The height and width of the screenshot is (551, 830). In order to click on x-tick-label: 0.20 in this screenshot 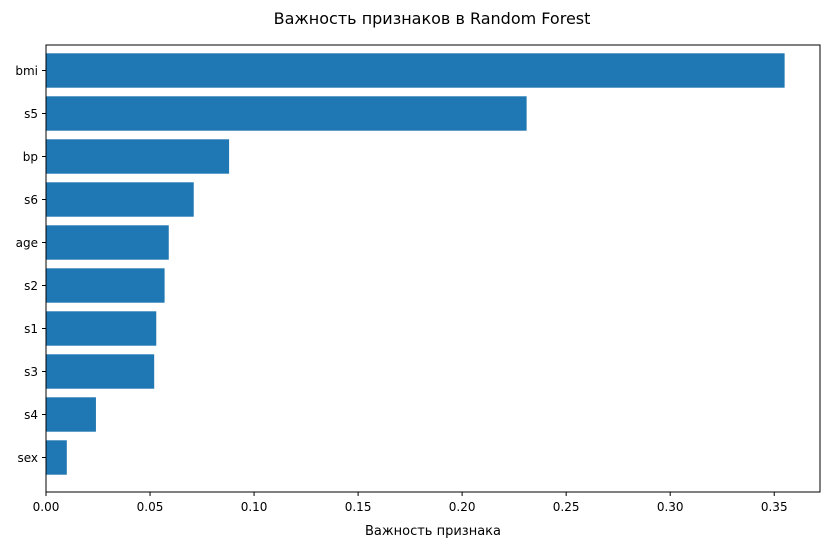, I will do `click(462, 507)`.